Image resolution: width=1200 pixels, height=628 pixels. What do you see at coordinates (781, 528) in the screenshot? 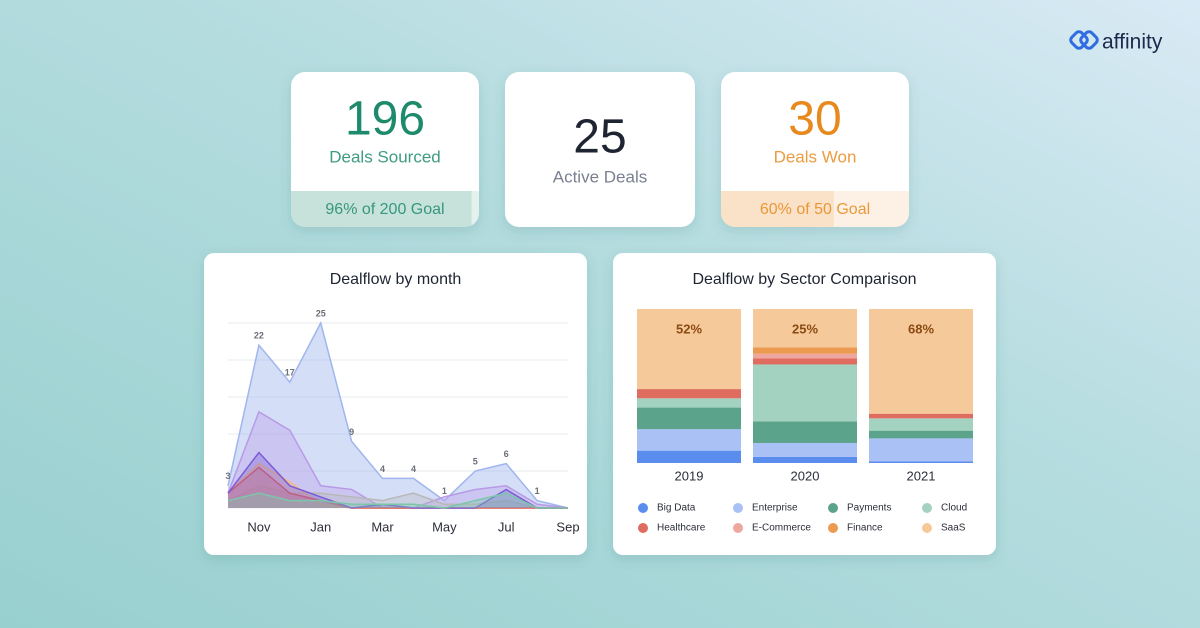
I see `legend-label: E-Commerce` at bounding box center [781, 528].